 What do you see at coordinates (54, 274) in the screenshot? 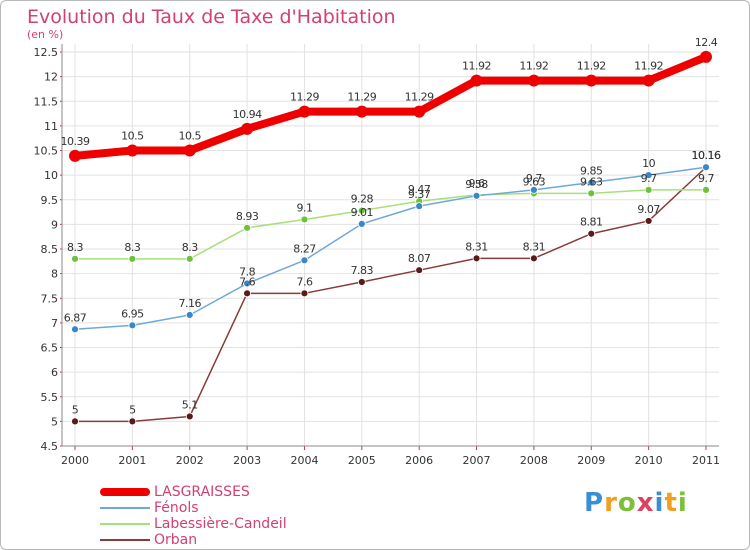
I see `y-tick-label: 8` at bounding box center [54, 274].